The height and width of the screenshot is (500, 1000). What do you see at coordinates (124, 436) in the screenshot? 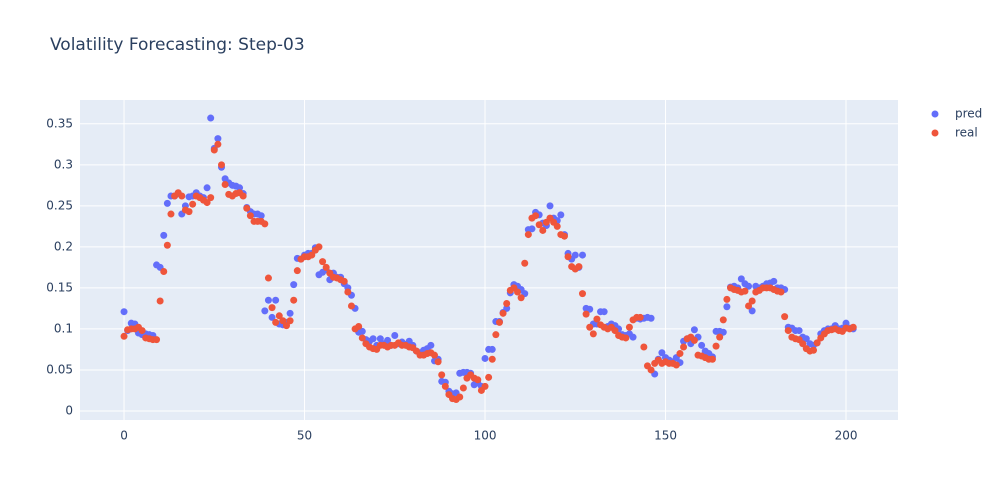
I see `x-tick-label: 0` at bounding box center [124, 436].